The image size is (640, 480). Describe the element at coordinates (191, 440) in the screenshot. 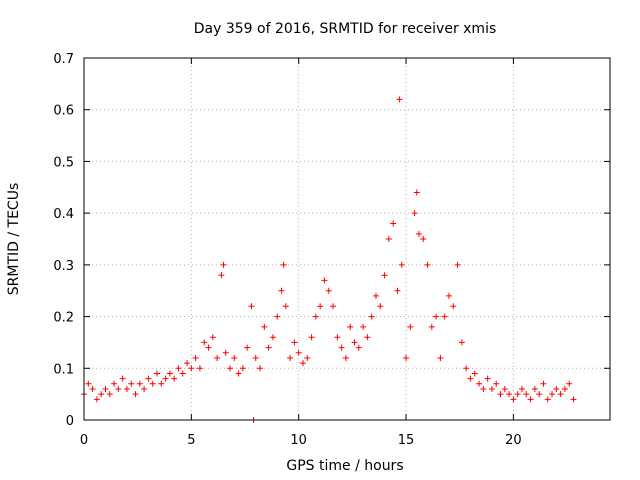

I see `x-tick-label: 5` at that location.